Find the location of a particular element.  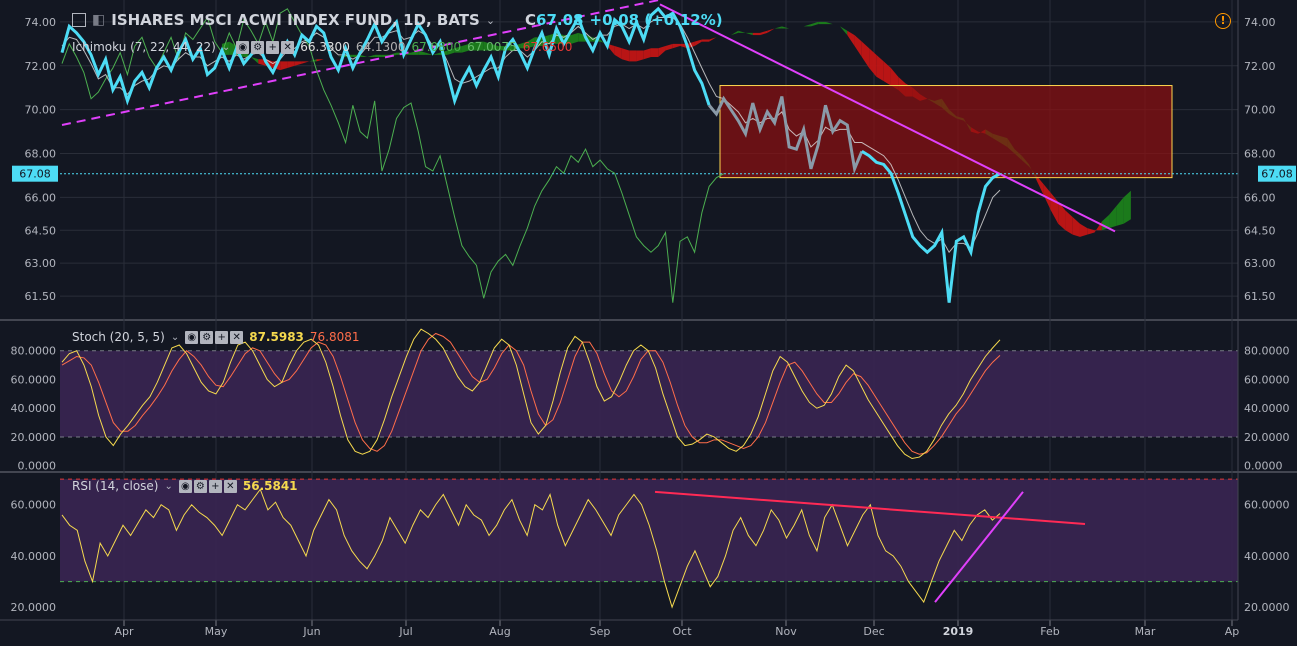

stoch-y-label-right: 40.0000 is located at coordinates (1267, 408).